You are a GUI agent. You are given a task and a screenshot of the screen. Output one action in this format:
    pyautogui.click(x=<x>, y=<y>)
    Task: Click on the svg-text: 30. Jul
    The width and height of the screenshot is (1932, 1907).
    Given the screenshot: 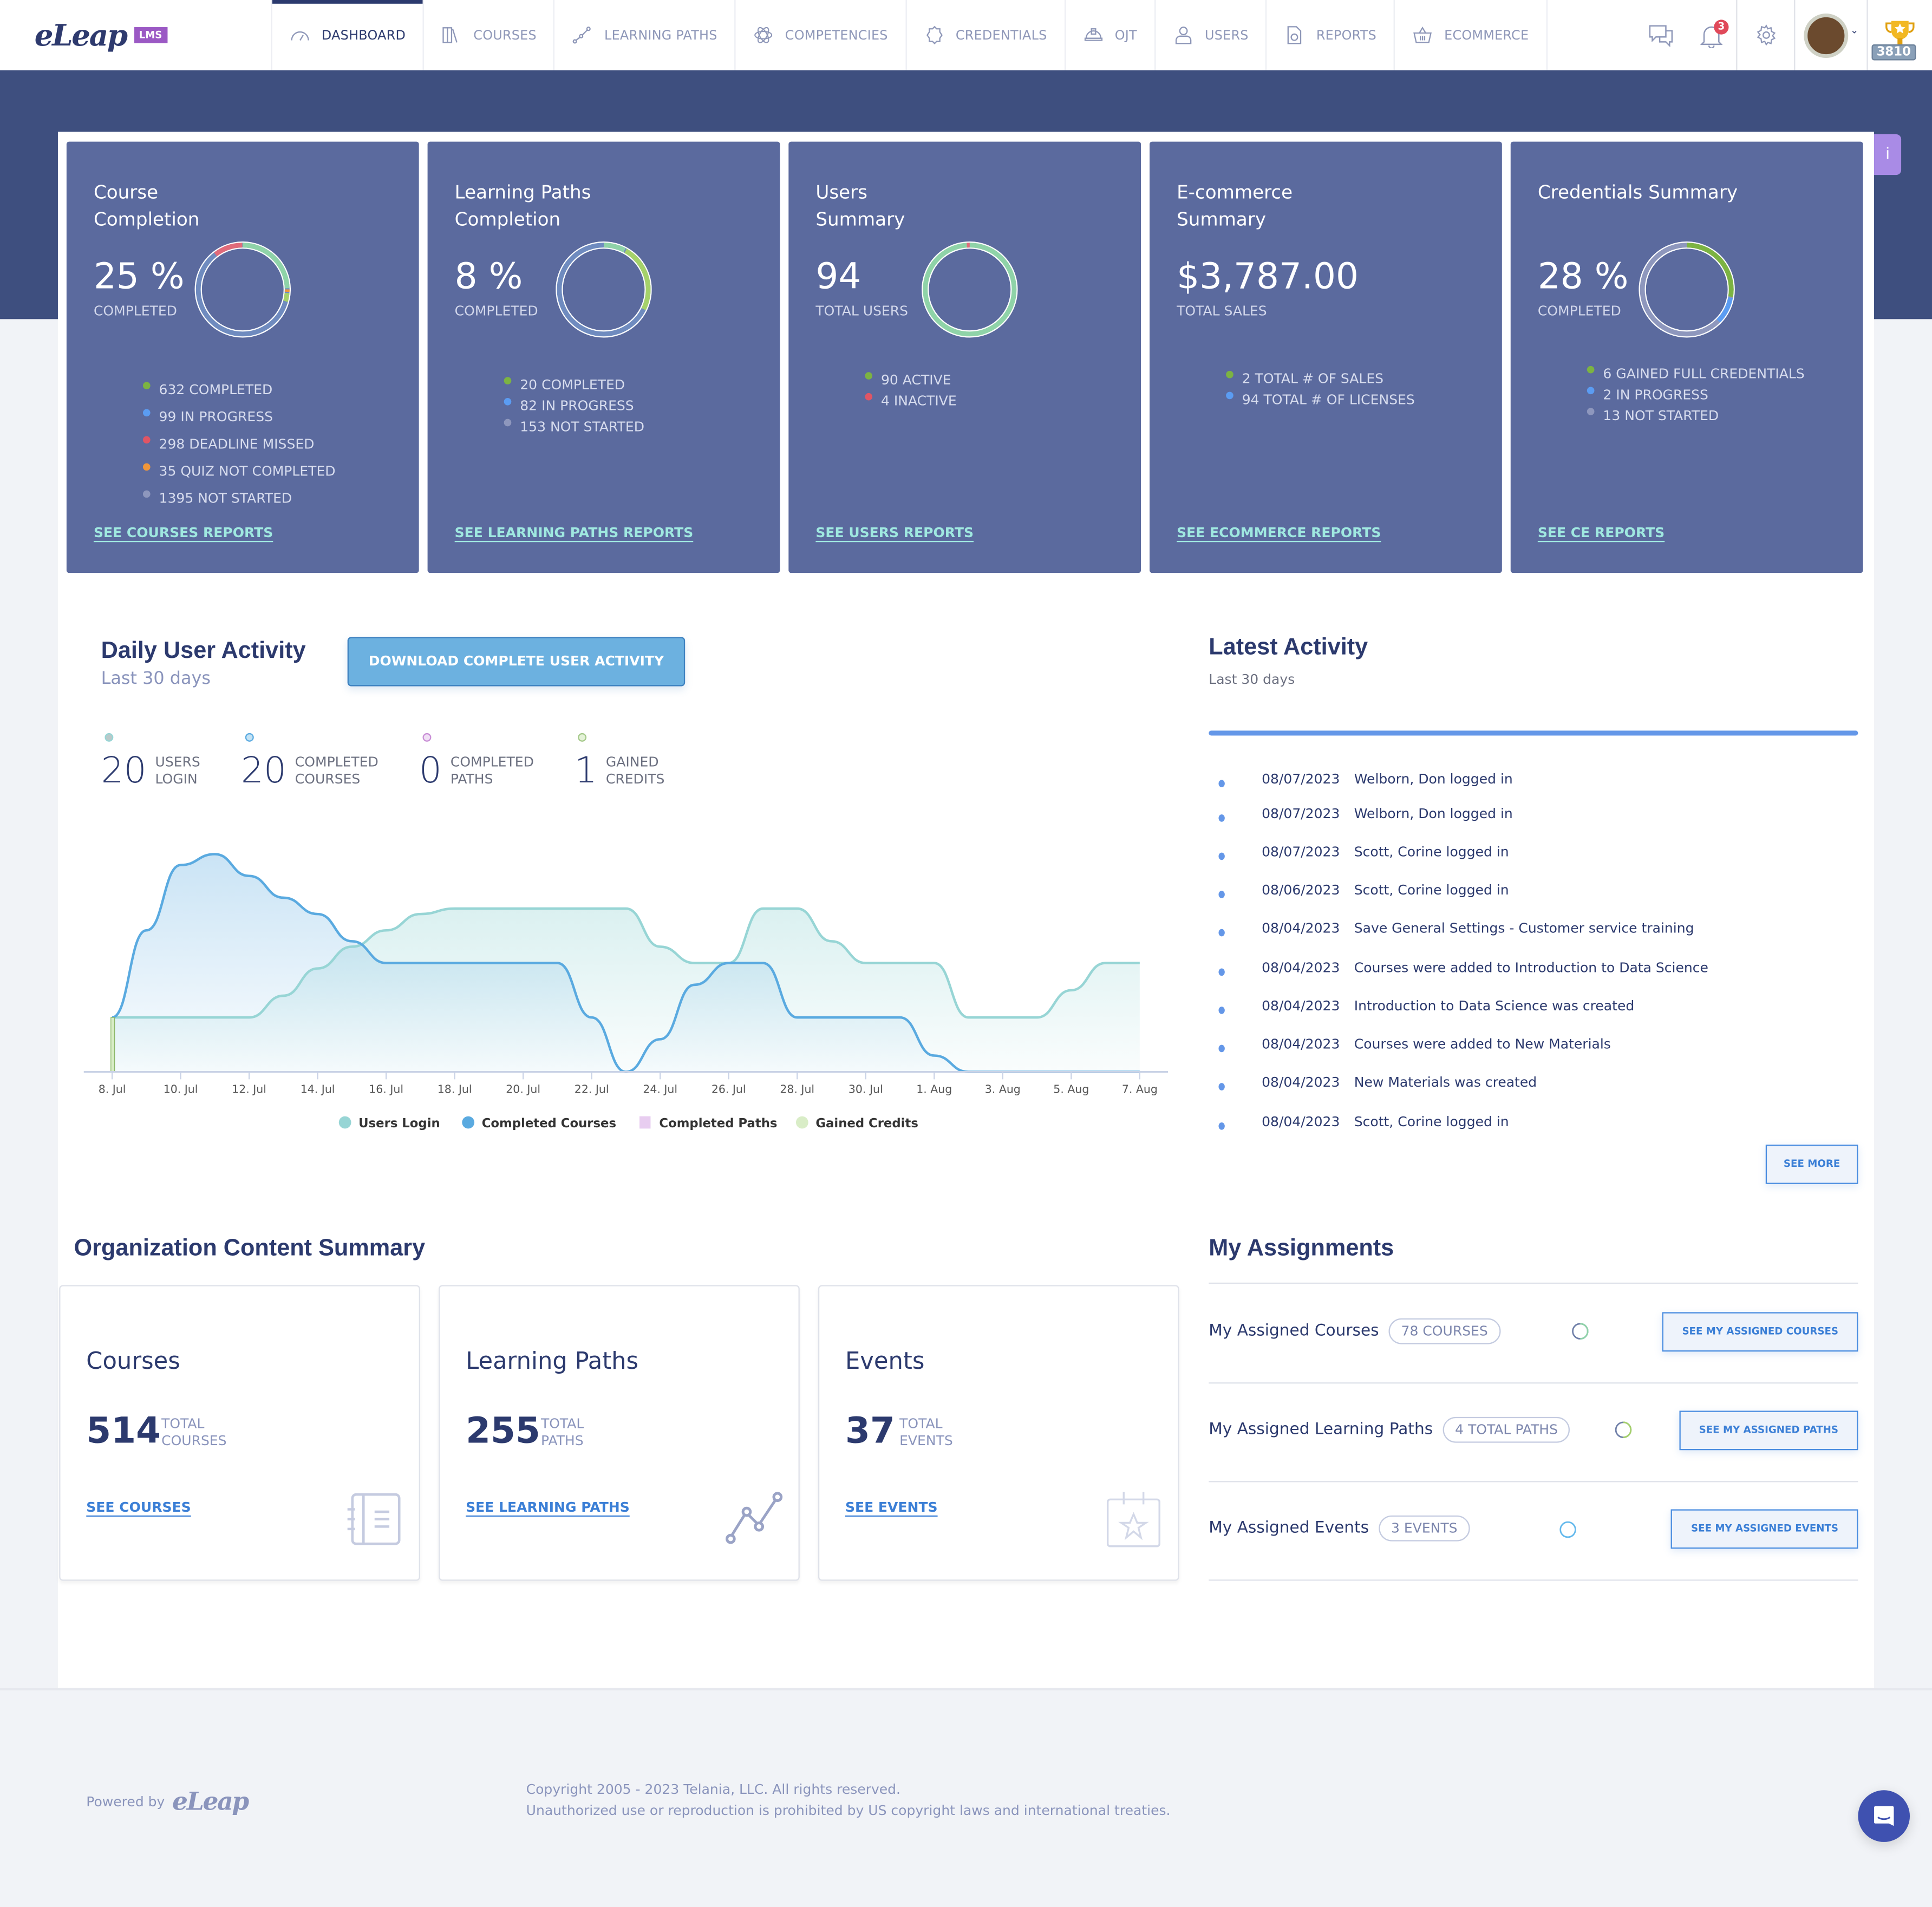 What is the action you would take?
    pyautogui.click(x=865, y=1089)
    